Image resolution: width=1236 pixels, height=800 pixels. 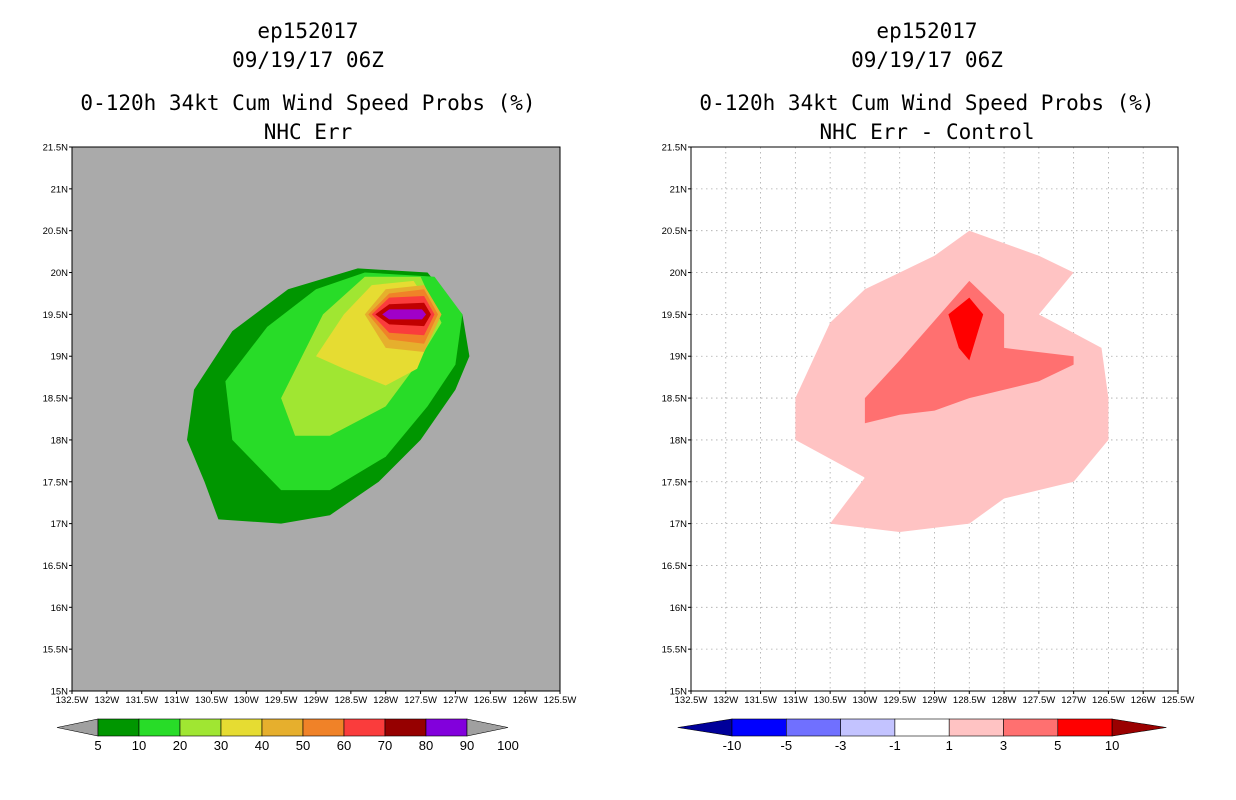 I want to click on left-y-tick-label: 20.5N, so click(x=55, y=231).